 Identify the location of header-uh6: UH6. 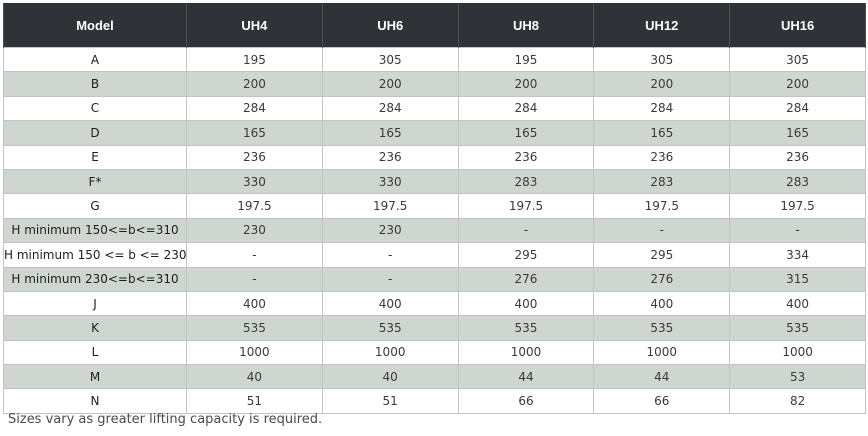
(390, 25).